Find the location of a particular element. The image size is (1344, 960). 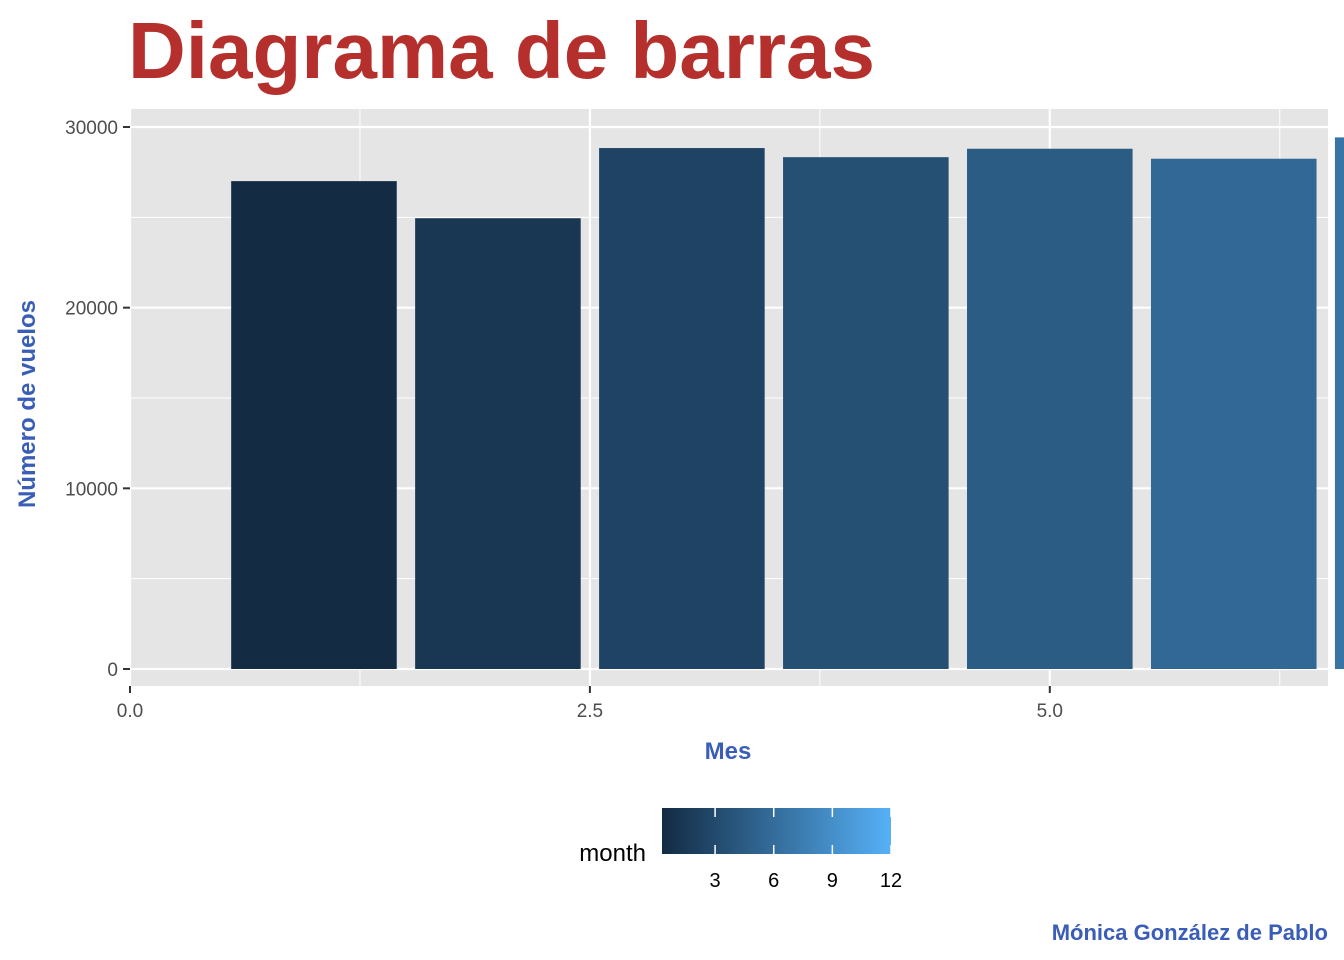

legend-tick-label: 12 is located at coordinates (891, 881).